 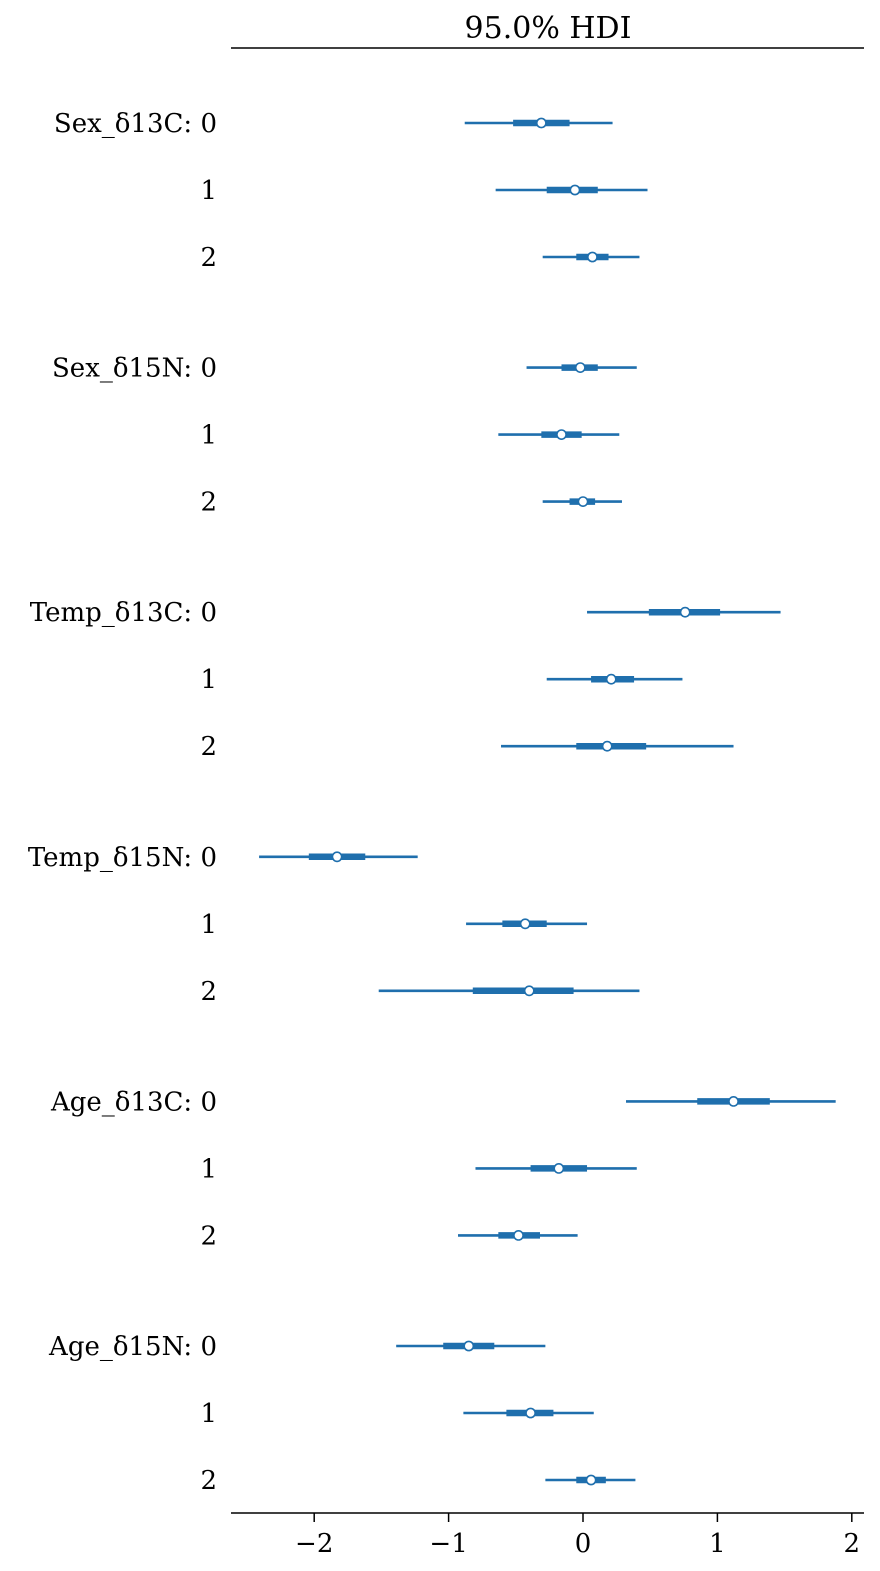 I want to click on chart-title: 95.0% HDI, so click(x=548, y=28).